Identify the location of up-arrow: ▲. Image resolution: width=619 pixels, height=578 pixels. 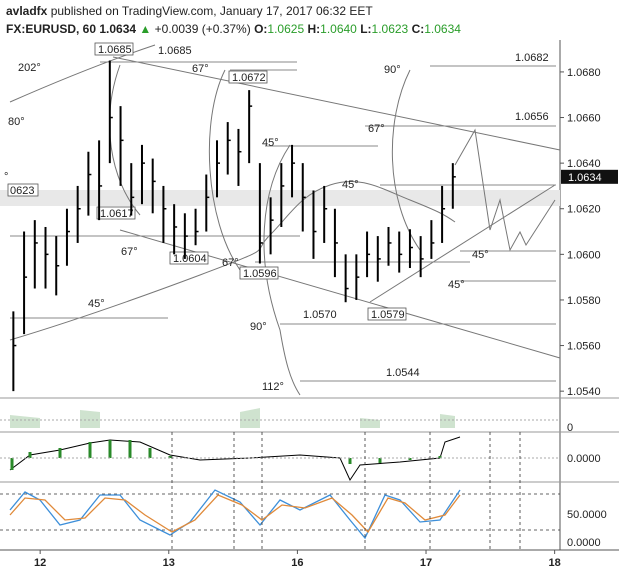
(145, 29).